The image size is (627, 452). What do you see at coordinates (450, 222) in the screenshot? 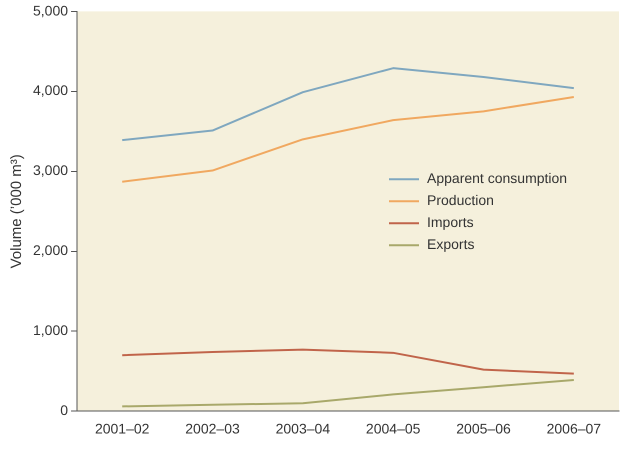
I see `legend-label: Imports` at bounding box center [450, 222].